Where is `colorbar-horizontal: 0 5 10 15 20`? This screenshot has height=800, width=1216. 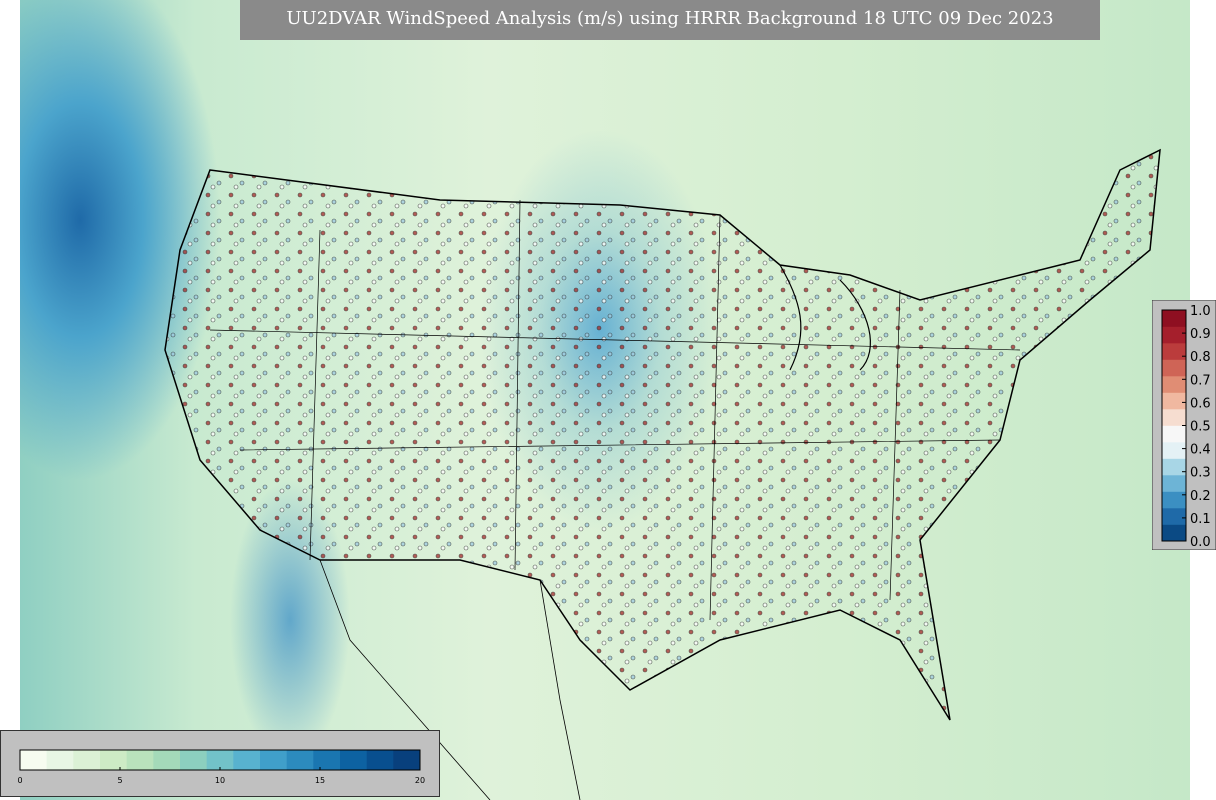 colorbar-horizontal: 0 5 10 15 20 is located at coordinates (220, 763).